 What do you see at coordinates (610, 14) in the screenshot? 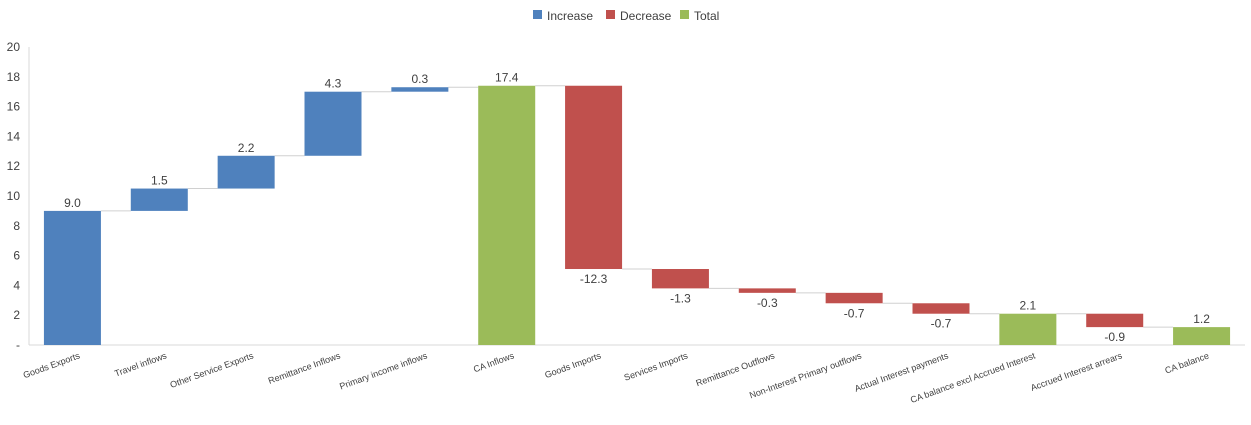
I see `legend-swatch-decrease` at bounding box center [610, 14].